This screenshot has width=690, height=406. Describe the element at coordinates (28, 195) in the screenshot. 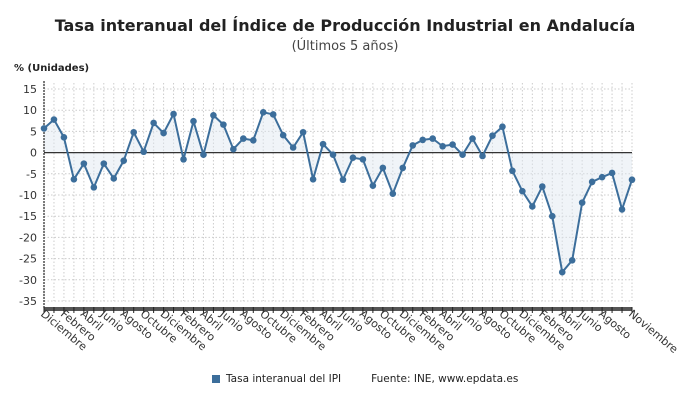

I see `y-tick-label: -10` at that location.